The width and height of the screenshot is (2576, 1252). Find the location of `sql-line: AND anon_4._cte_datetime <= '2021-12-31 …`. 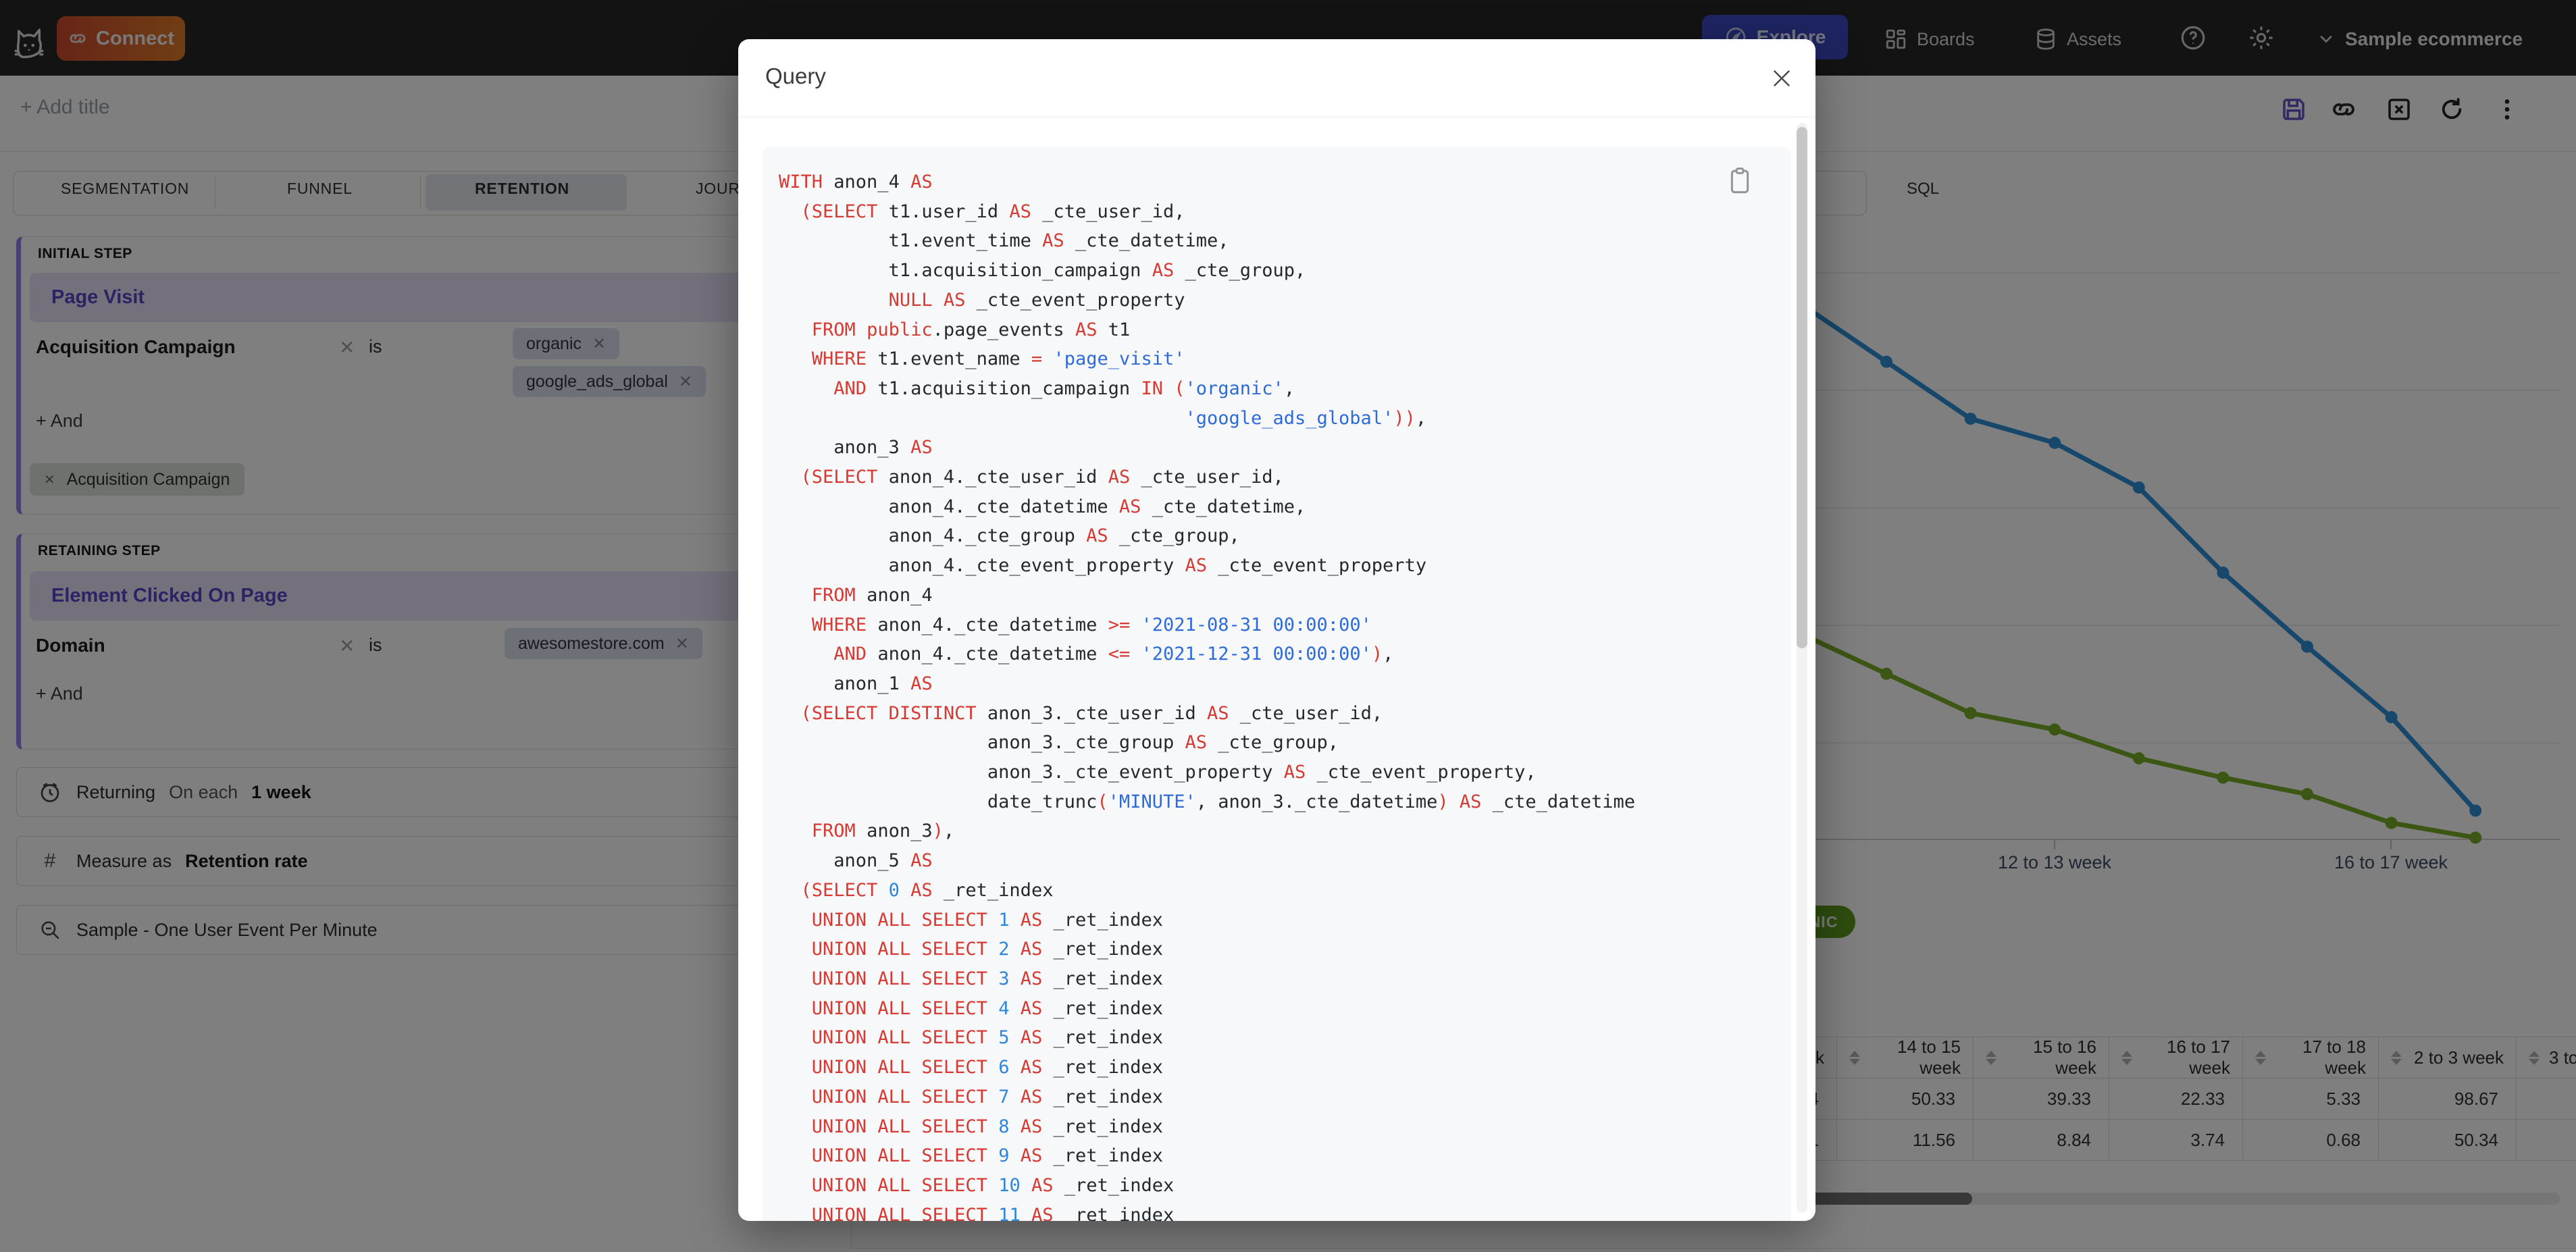

sql-line: AND anon_4._cte_datetime <= '2021-12-31 … is located at coordinates (1113, 654).